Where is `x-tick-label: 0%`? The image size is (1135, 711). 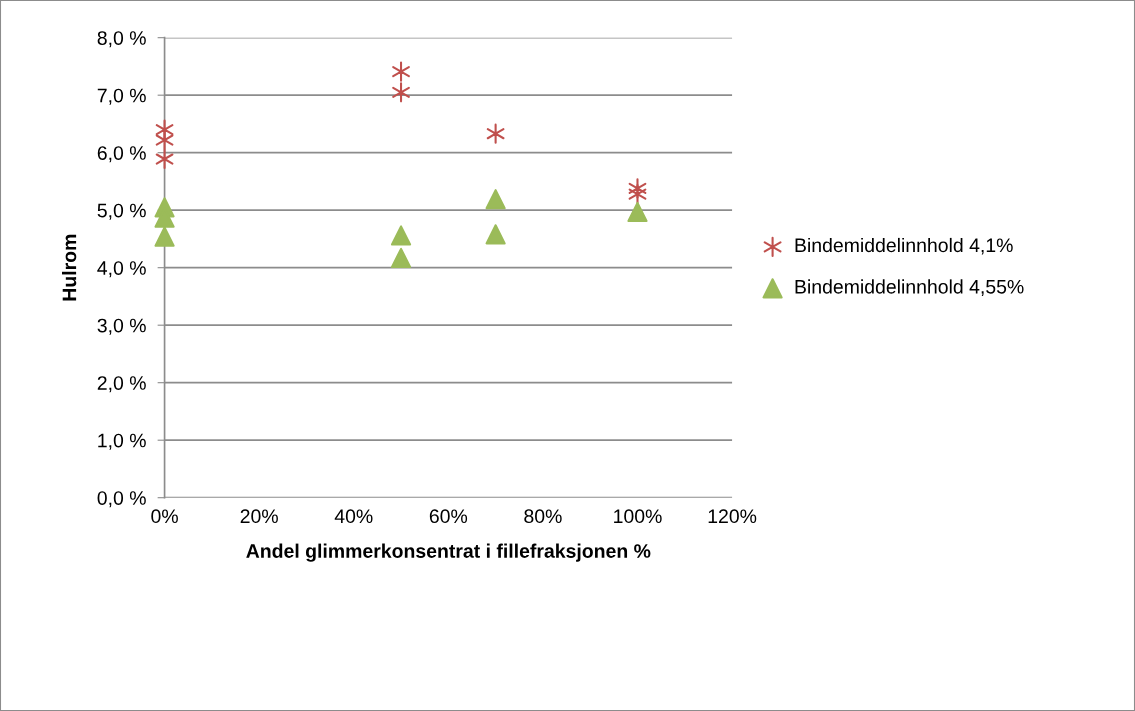 x-tick-label: 0% is located at coordinates (164, 516).